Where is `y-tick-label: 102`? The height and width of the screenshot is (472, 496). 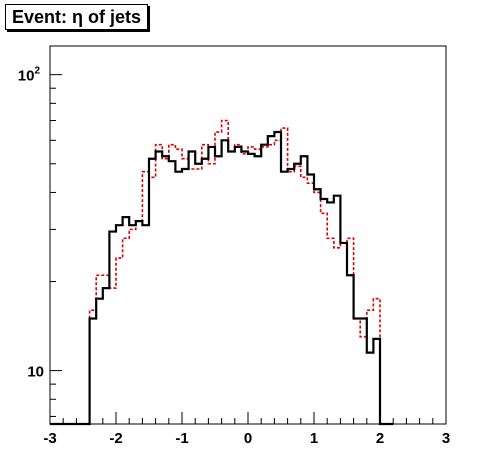
y-tick-label: 102 is located at coordinates (29, 75).